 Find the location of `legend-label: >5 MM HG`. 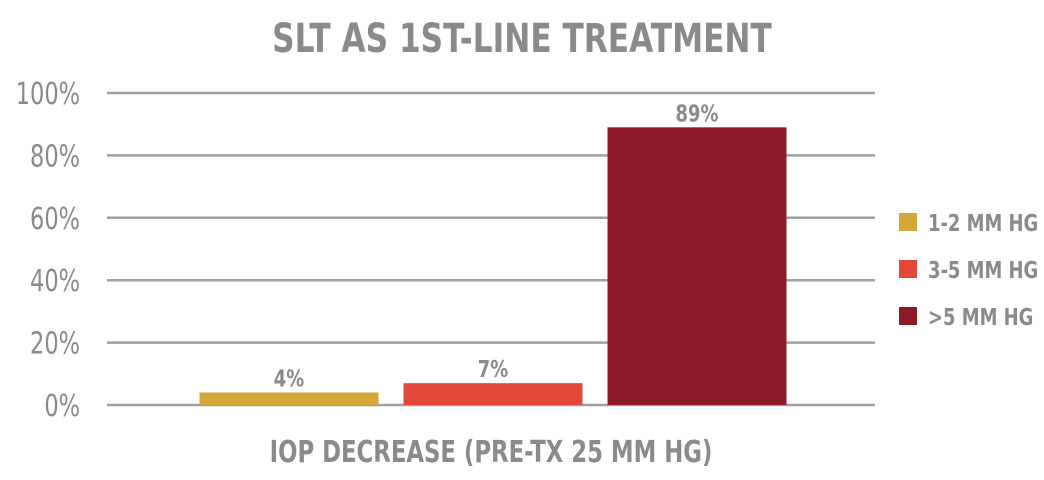

legend-label: >5 MM HG is located at coordinates (980, 317).